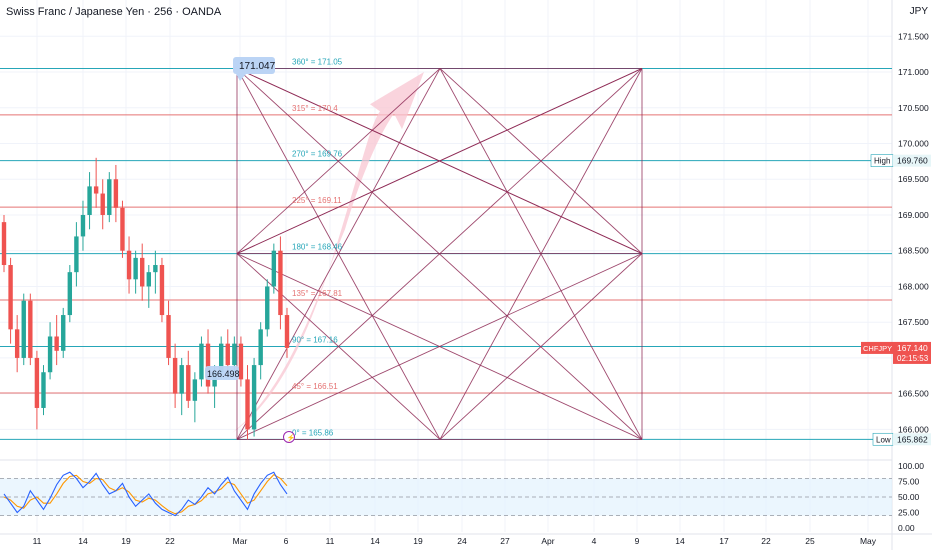 The width and height of the screenshot is (932, 550). What do you see at coordinates (913, 394) in the screenshot?
I see `price-tick-label: 166.500` at bounding box center [913, 394].